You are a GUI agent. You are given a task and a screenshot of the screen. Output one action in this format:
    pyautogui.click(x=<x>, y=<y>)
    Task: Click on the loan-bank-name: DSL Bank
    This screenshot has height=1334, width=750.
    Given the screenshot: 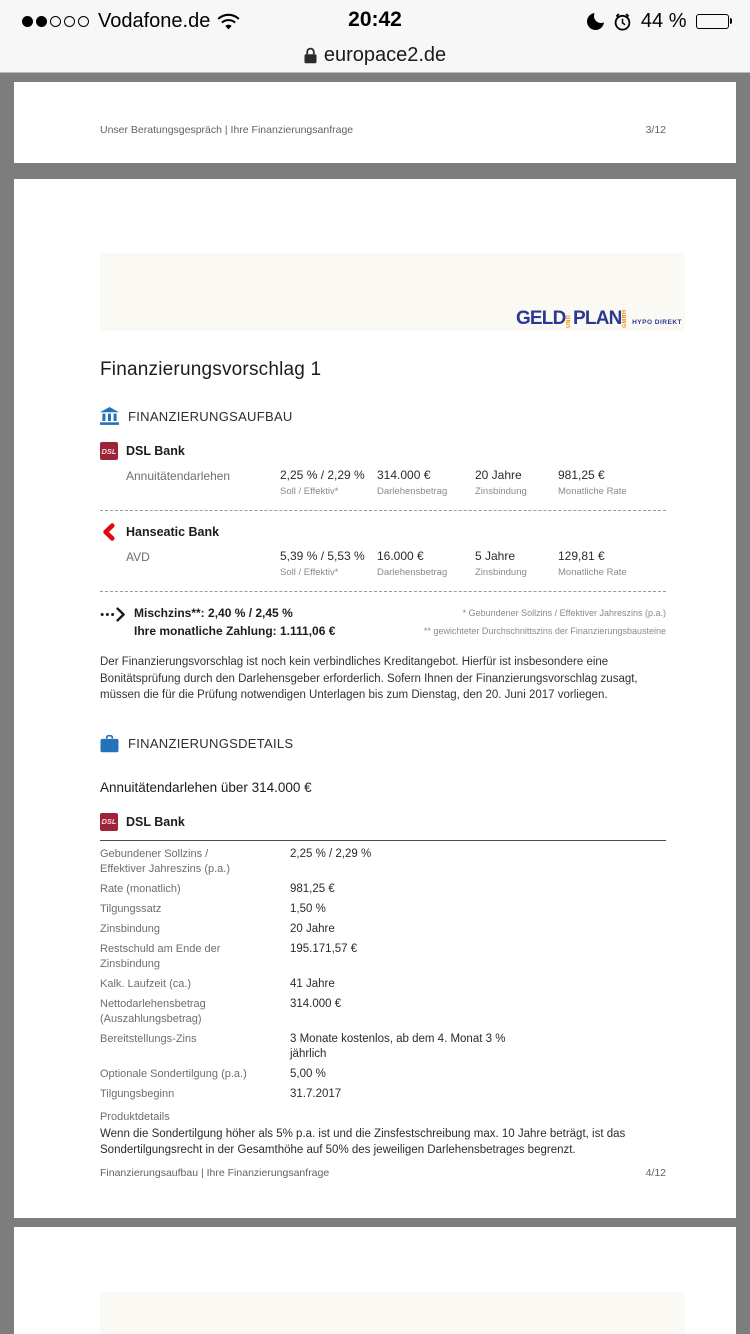 What is the action you would take?
    pyautogui.click(x=155, y=451)
    